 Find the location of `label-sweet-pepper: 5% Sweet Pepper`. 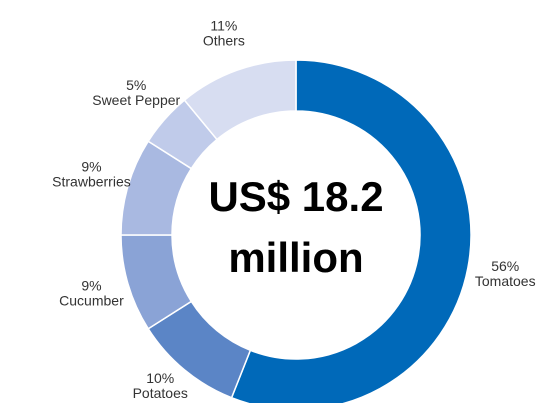

label-sweet-pepper: 5% Sweet Pepper is located at coordinates (136, 92).